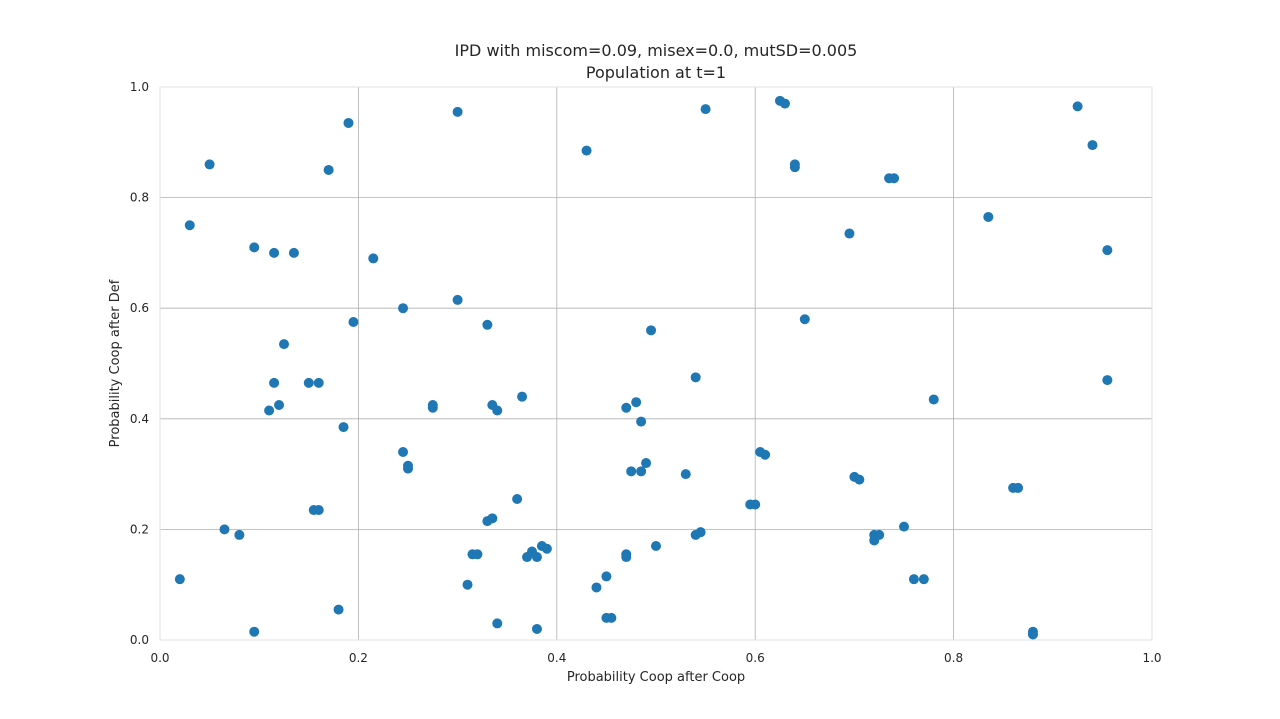  Describe the element at coordinates (556, 658) in the screenshot. I see `x-tick-label: 0.4` at that location.